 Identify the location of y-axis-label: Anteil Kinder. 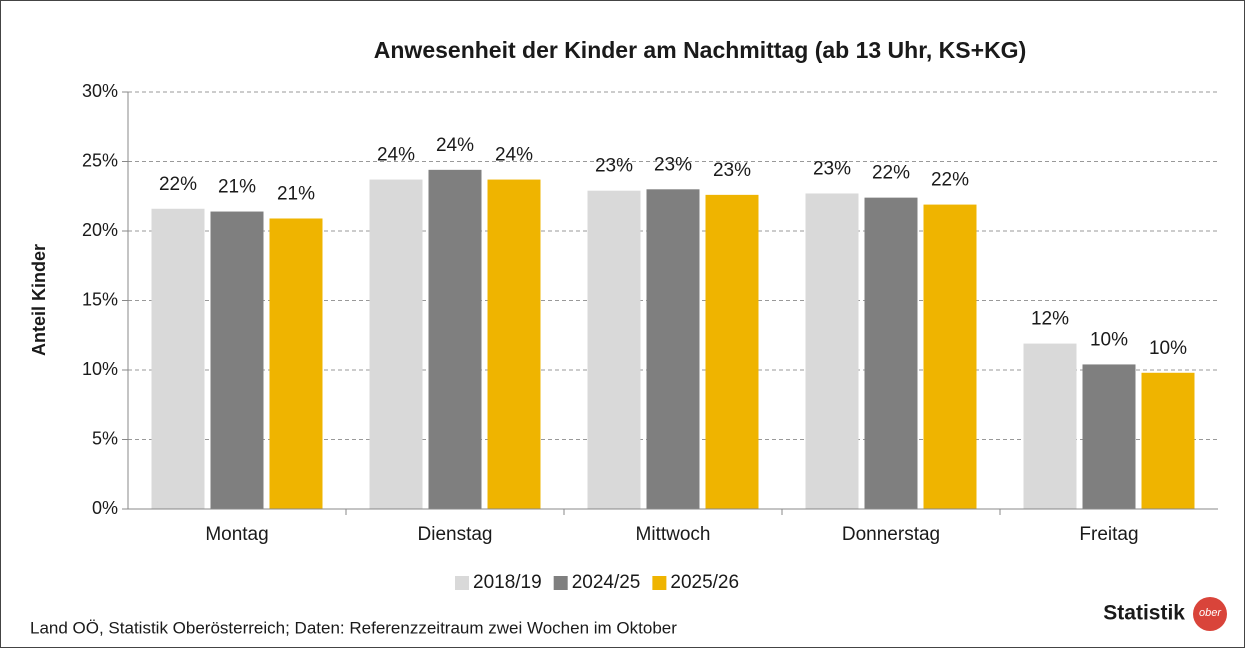
(39, 300).